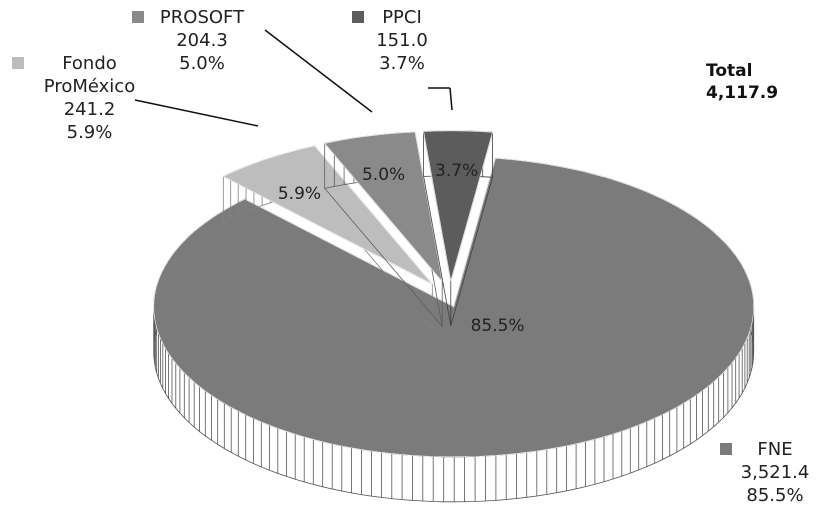  I want to click on slice-percentage: 85.5%, so click(498, 326).